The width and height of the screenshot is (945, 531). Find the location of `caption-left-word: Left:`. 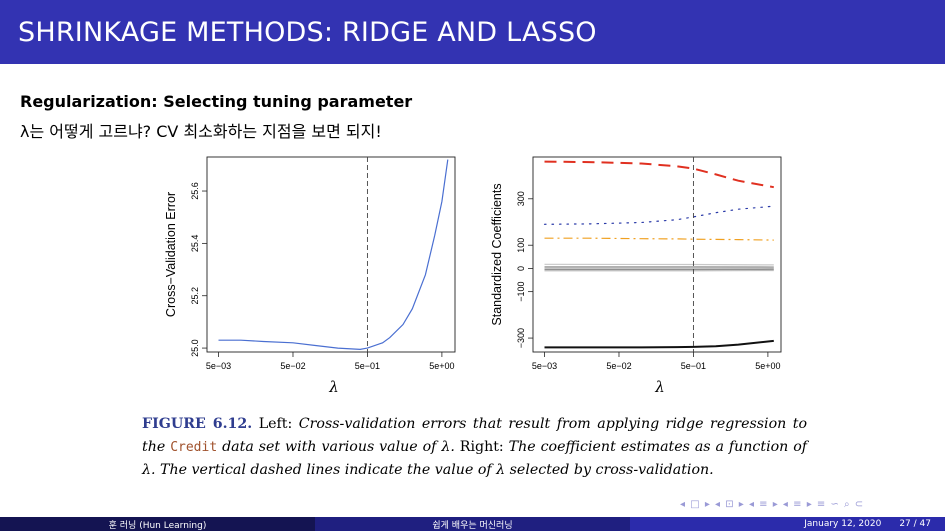

caption-left-word: Left: is located at coordinates (275, 424).